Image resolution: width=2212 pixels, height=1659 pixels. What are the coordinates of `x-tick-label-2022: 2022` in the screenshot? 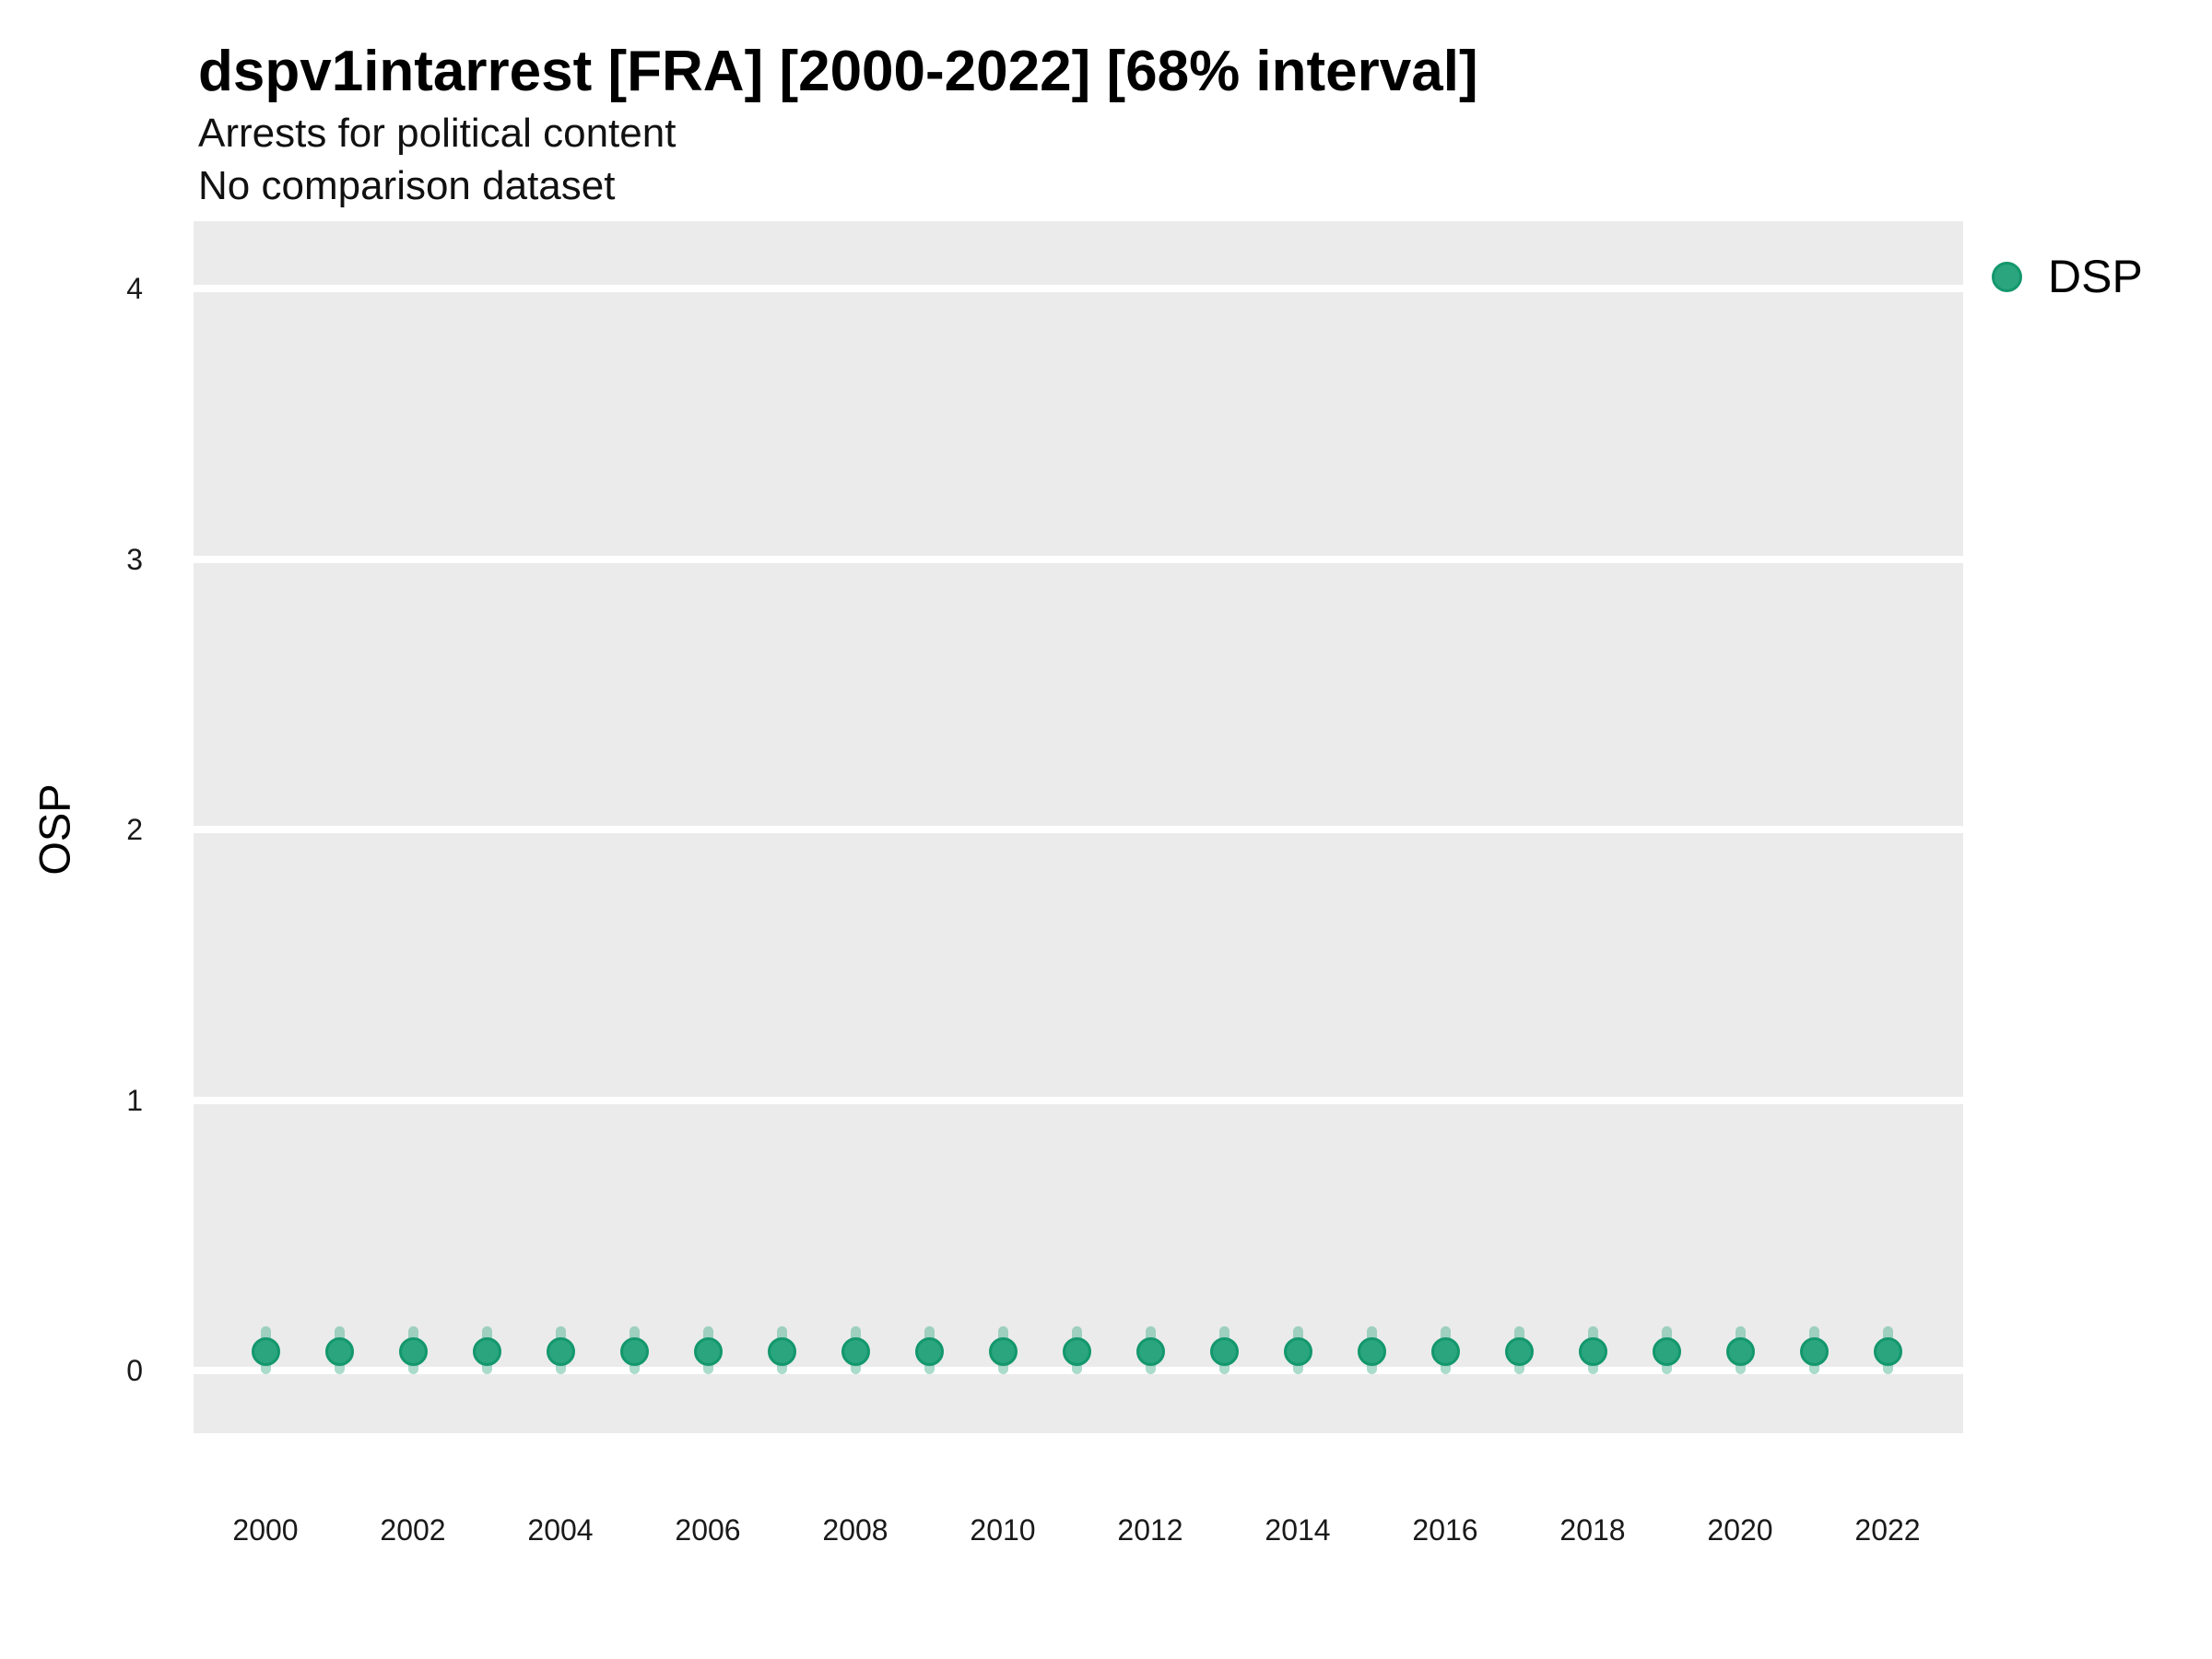 It's located at (1887, 1530).